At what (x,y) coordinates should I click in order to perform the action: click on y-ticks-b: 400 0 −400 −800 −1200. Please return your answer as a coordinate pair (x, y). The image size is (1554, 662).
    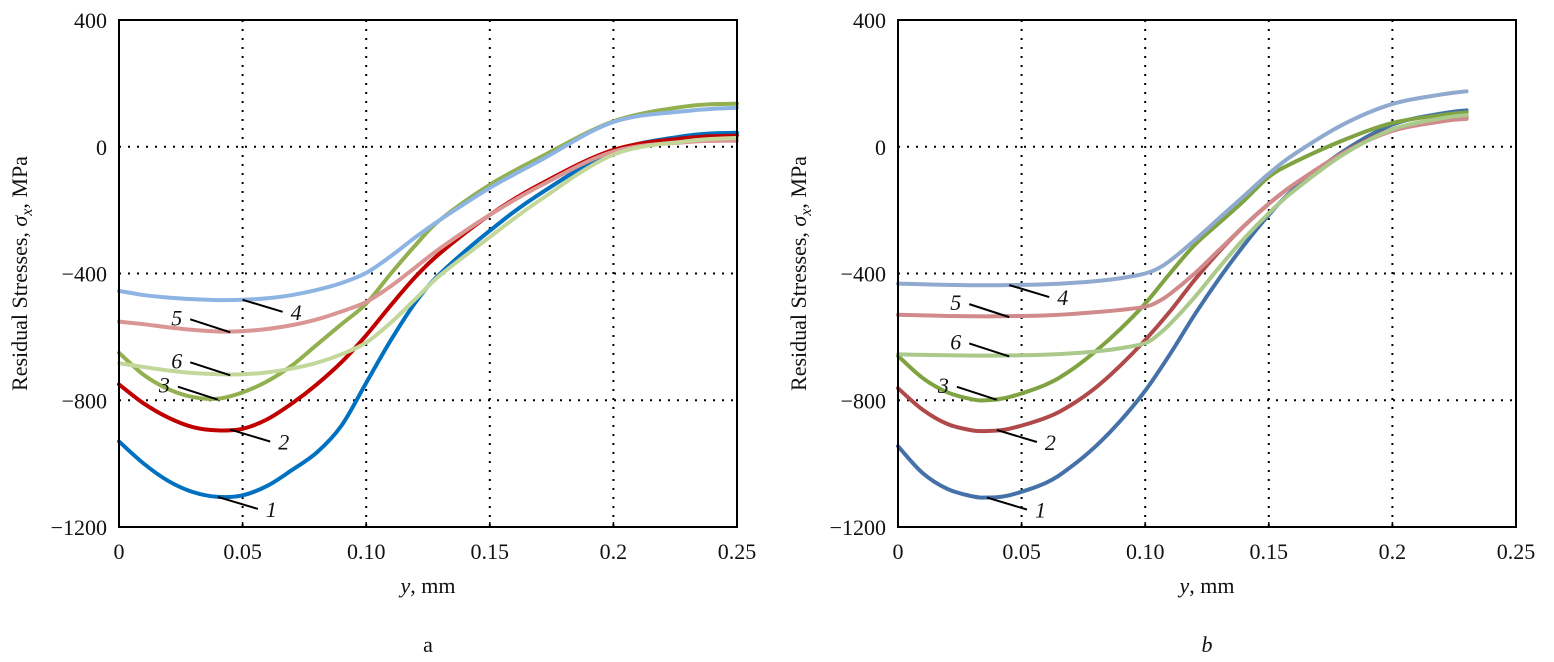
    Looking at the image, I should click on (858, 274).